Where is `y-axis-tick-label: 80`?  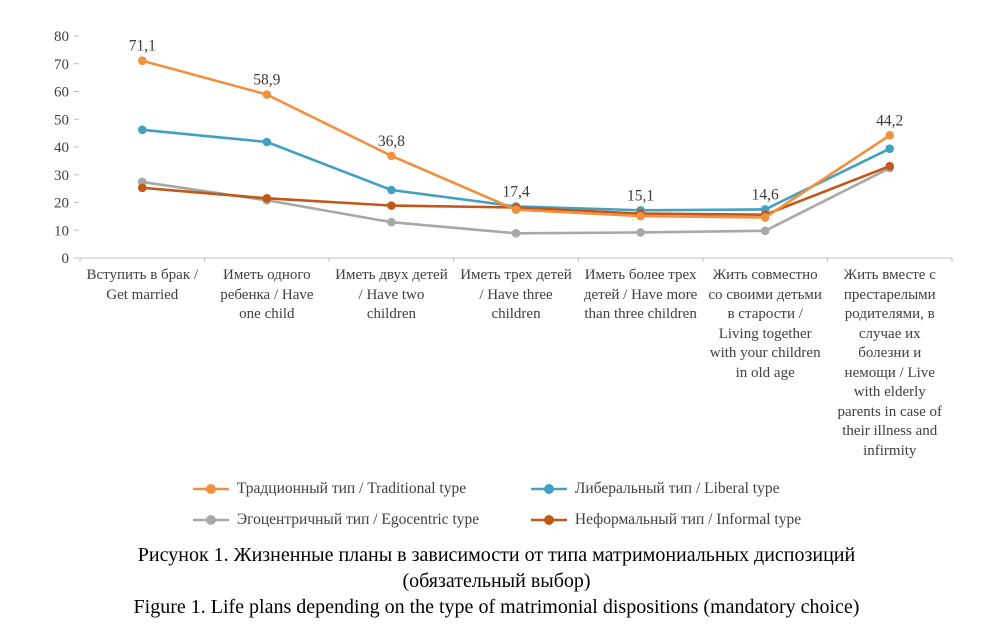 y-axis-tick-label: 80 is located at coordinates (61, 37).